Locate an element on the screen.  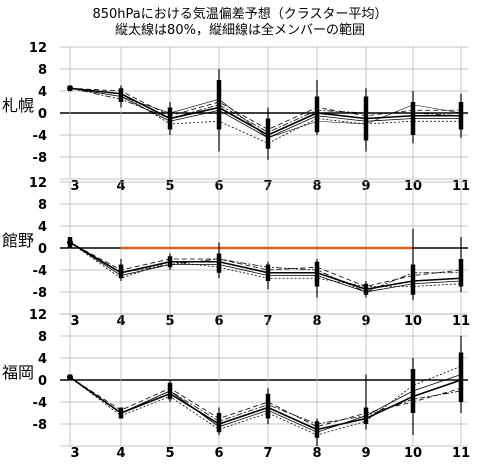
panel-label: 札幌 is located at coordinates (18, 105).